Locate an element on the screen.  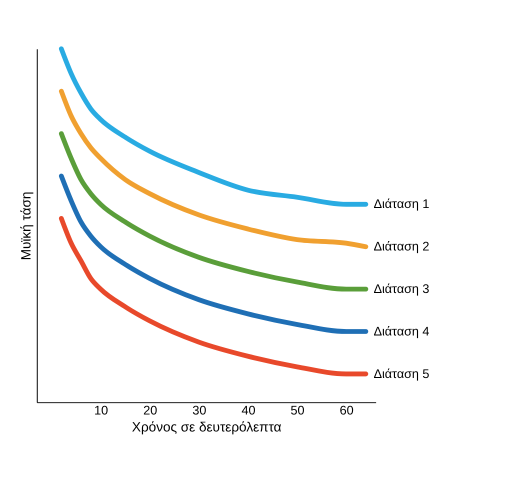
x-tick-label: 60 is located at coordinates (347, 410).